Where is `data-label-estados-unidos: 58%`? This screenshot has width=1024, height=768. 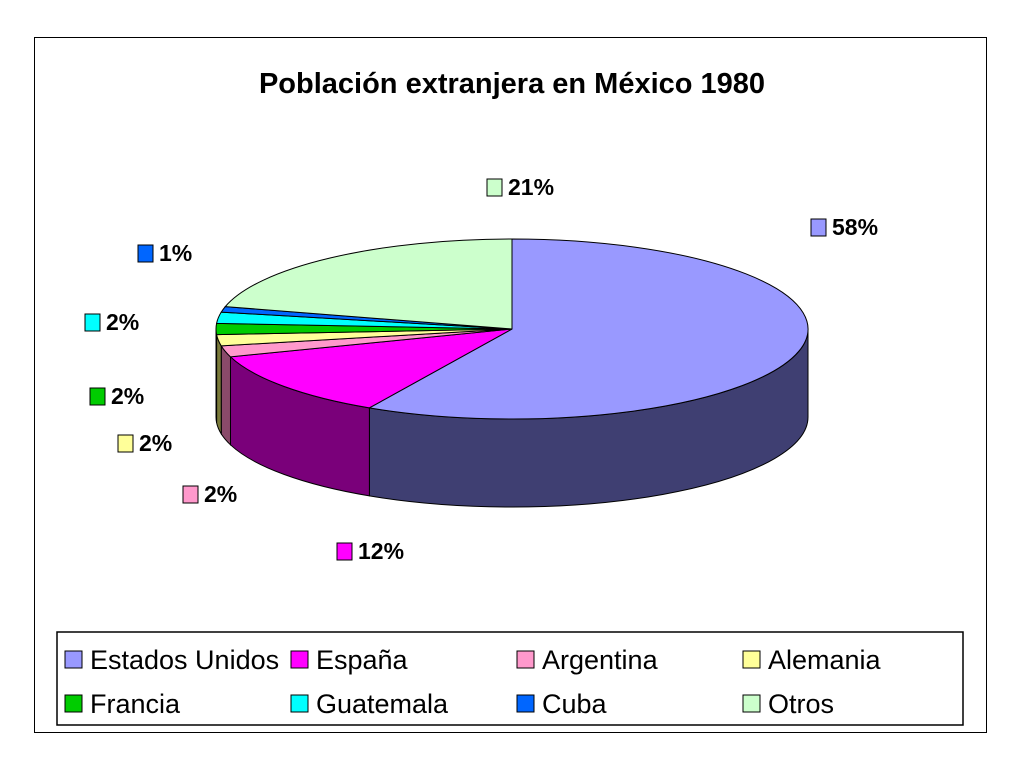 data-label-estados-unidos: 58% is located at coordinates (844, 227).